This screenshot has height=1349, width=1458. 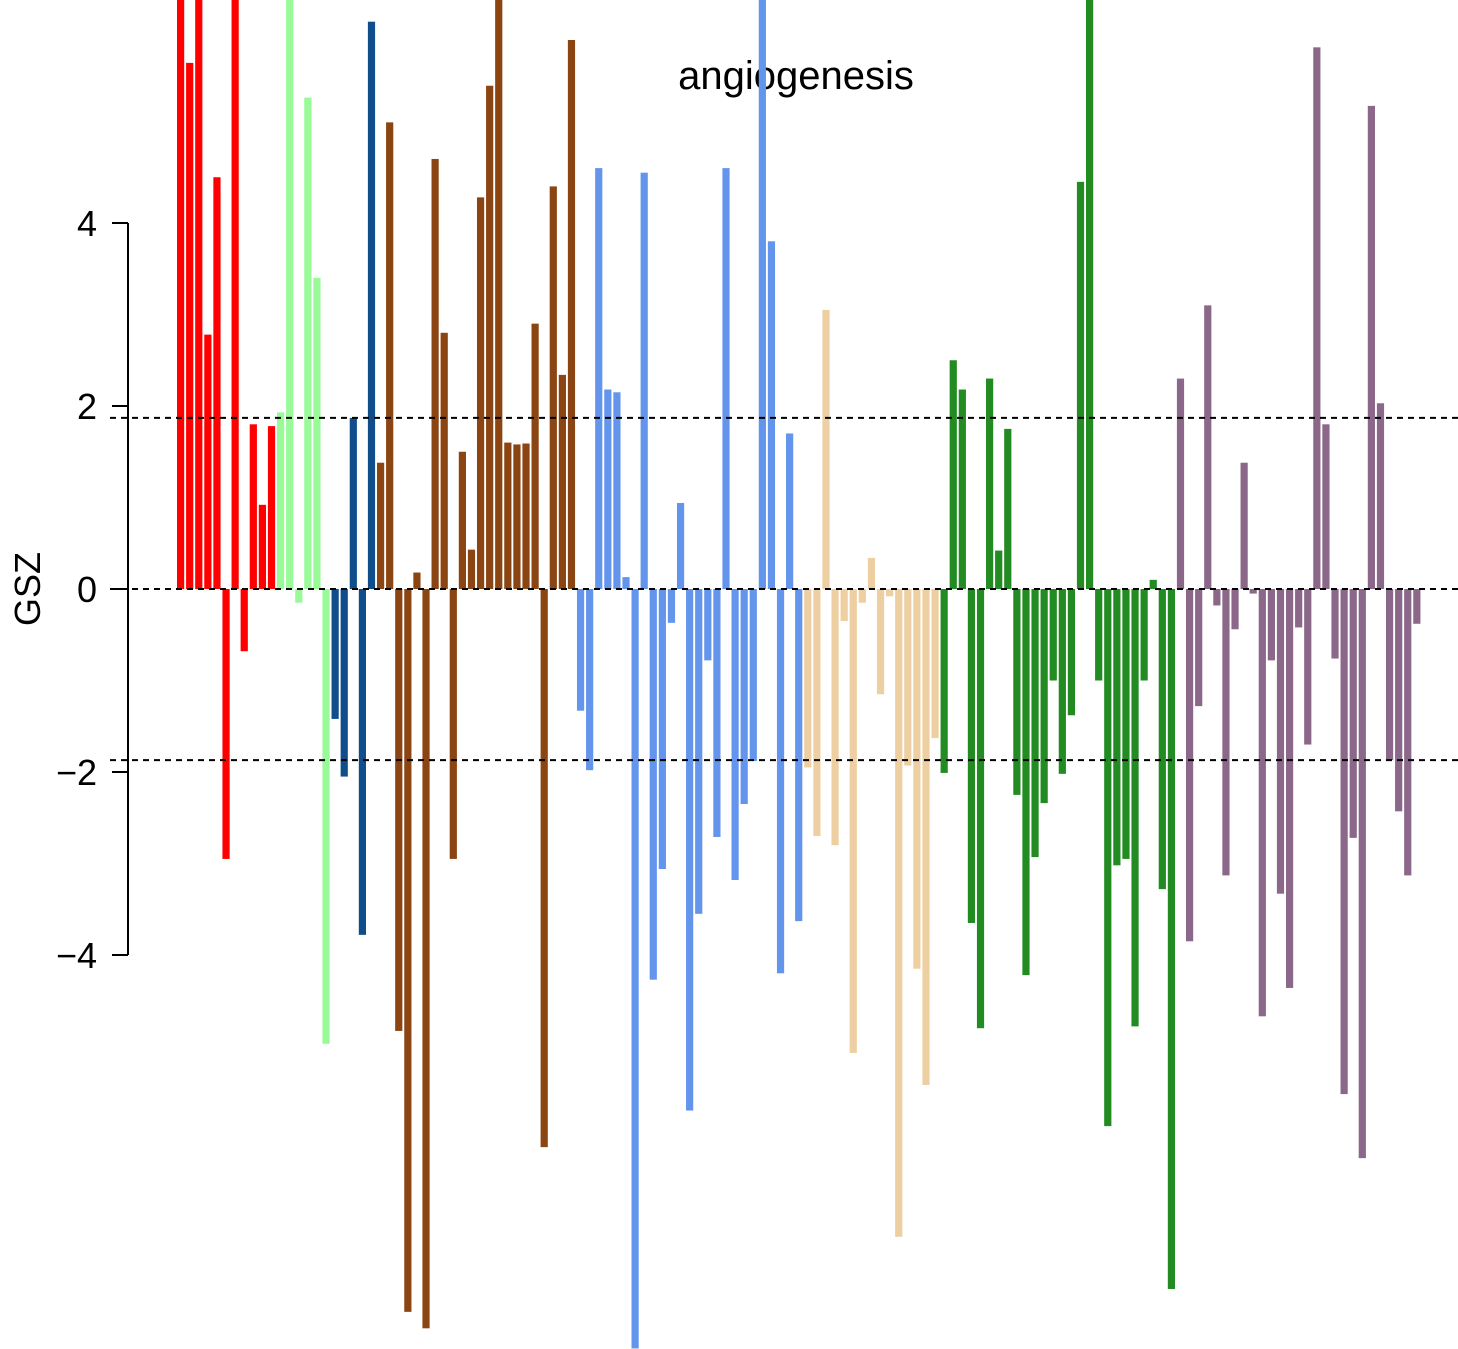 I want to click on y-axis: 4 2 0 −2 −4, so click(x=92, y=589).